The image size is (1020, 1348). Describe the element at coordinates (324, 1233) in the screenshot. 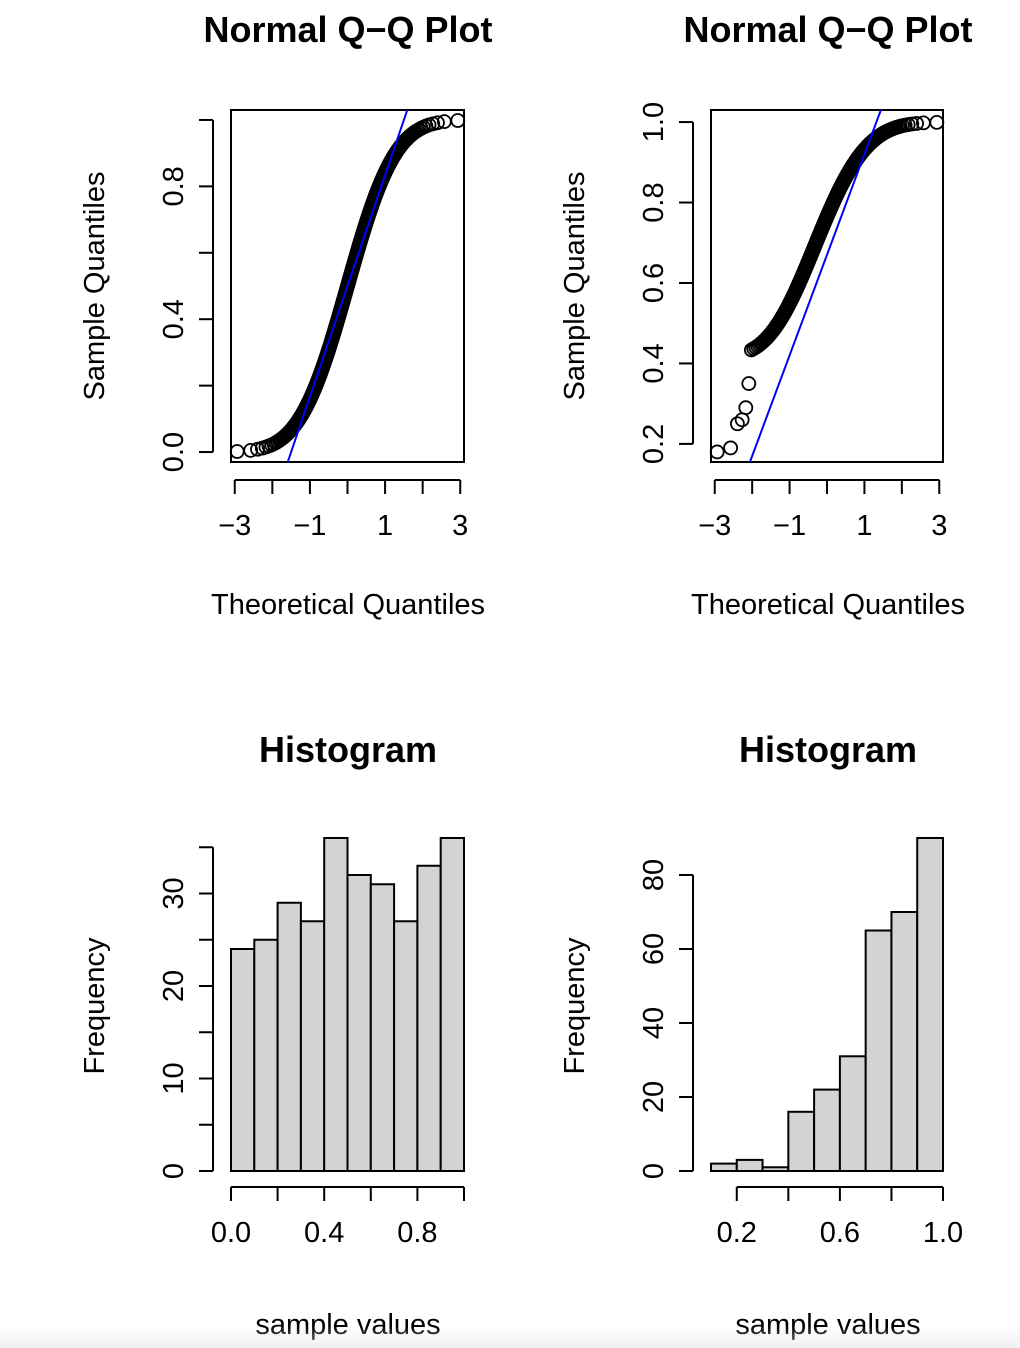

I see `x-tick-label: 0.4` at that location.